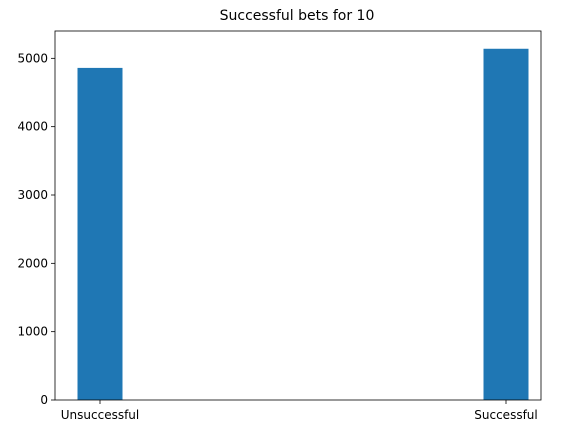  Describe the element at coordinates (32, 58) in the screenshot. I see `y-tick-label: 5000` at that location.